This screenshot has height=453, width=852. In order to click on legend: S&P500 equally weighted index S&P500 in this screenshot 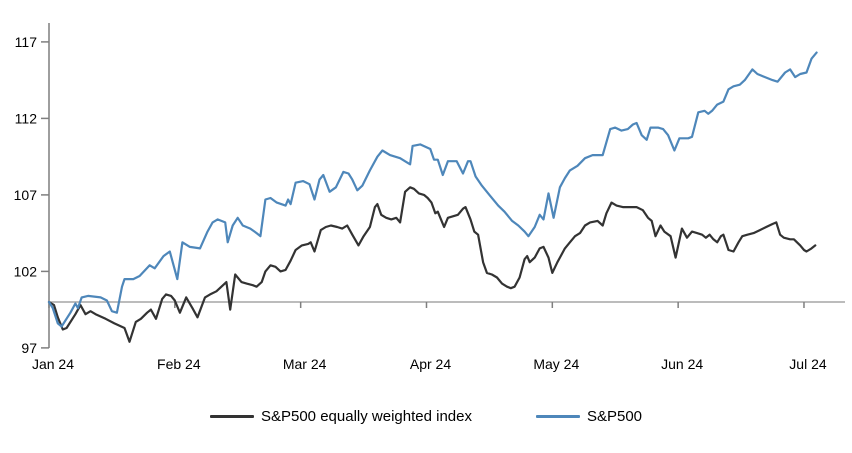, I will do `click(426, 416)`.